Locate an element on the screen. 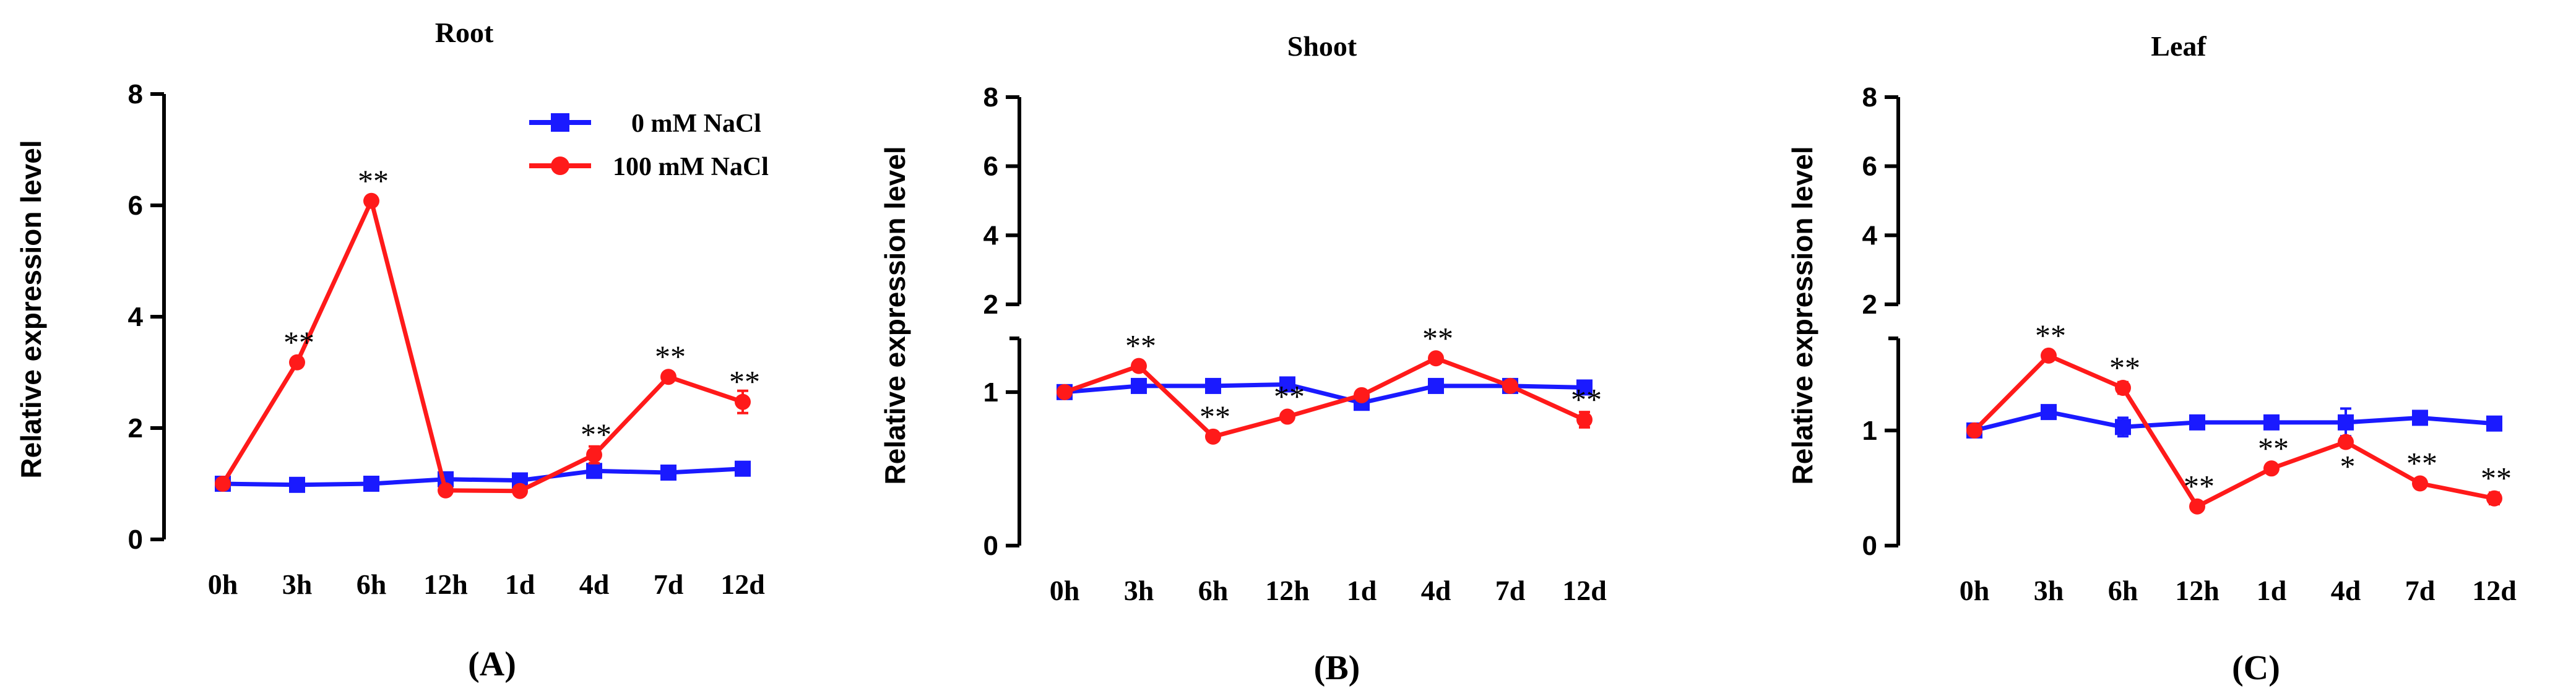 Image resolution: width=2576 pixels, height=699 pixels. legend-marker is located at coordinates (560, 166).